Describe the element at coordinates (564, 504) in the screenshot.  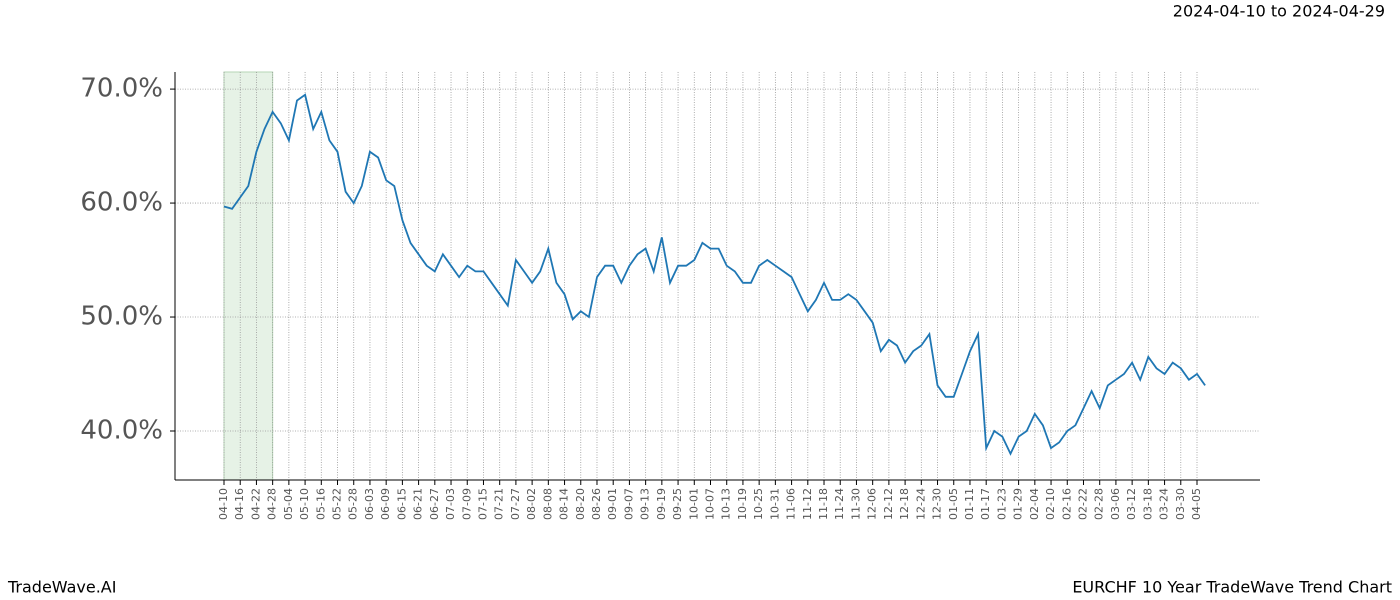
I see `x-tick-label: 08-14` at that location.